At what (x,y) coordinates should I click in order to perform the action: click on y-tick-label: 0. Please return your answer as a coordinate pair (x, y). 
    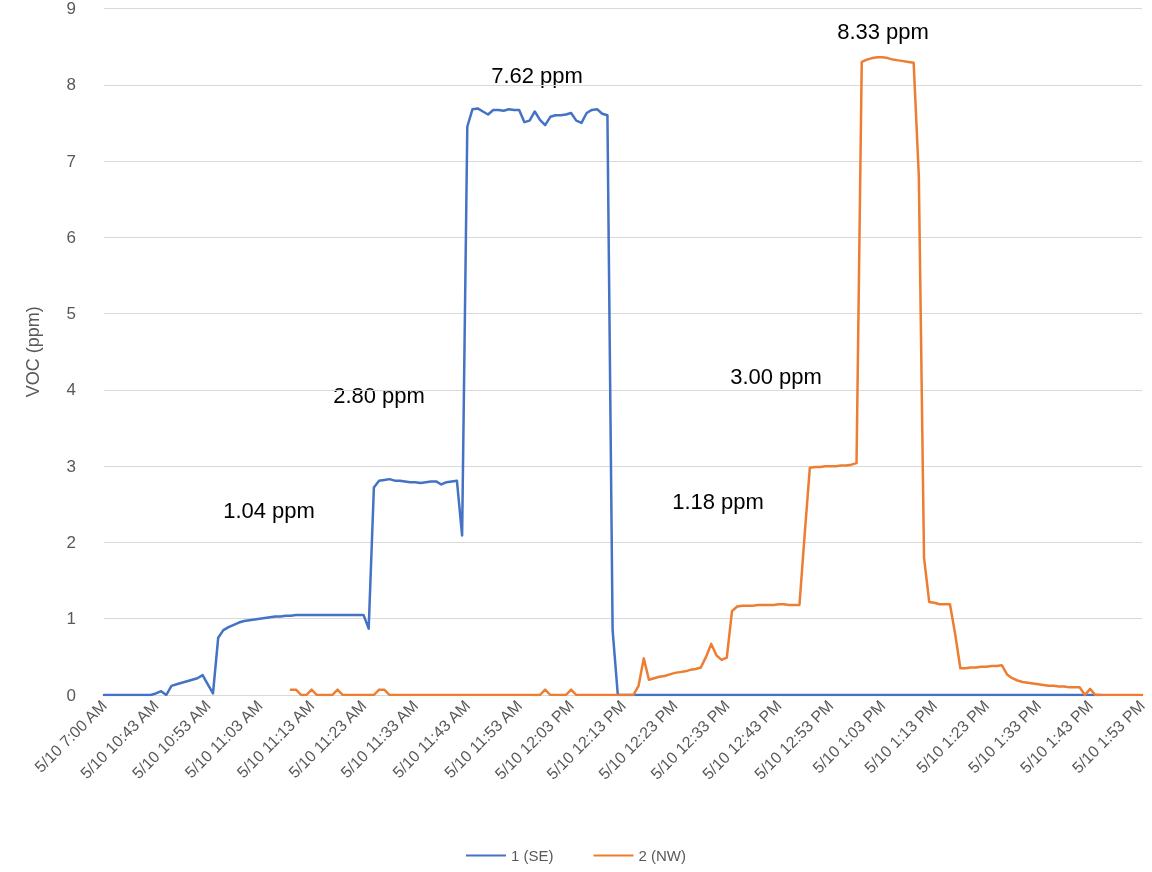
    Looking at the image, I should click on (71, 695).